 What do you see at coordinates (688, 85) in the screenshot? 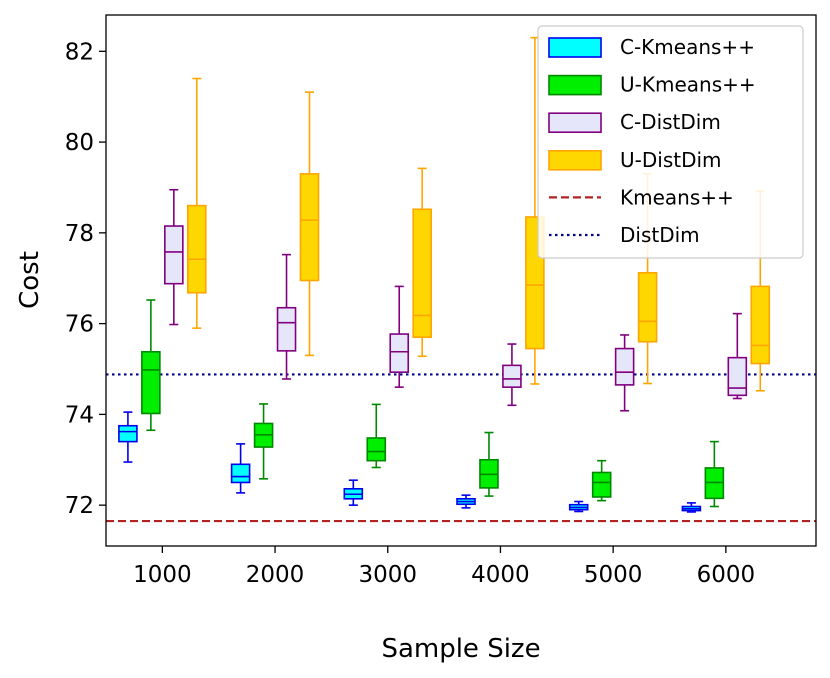
I see `legend-label: U-Kmeans++` at bounding box center [688, 85].